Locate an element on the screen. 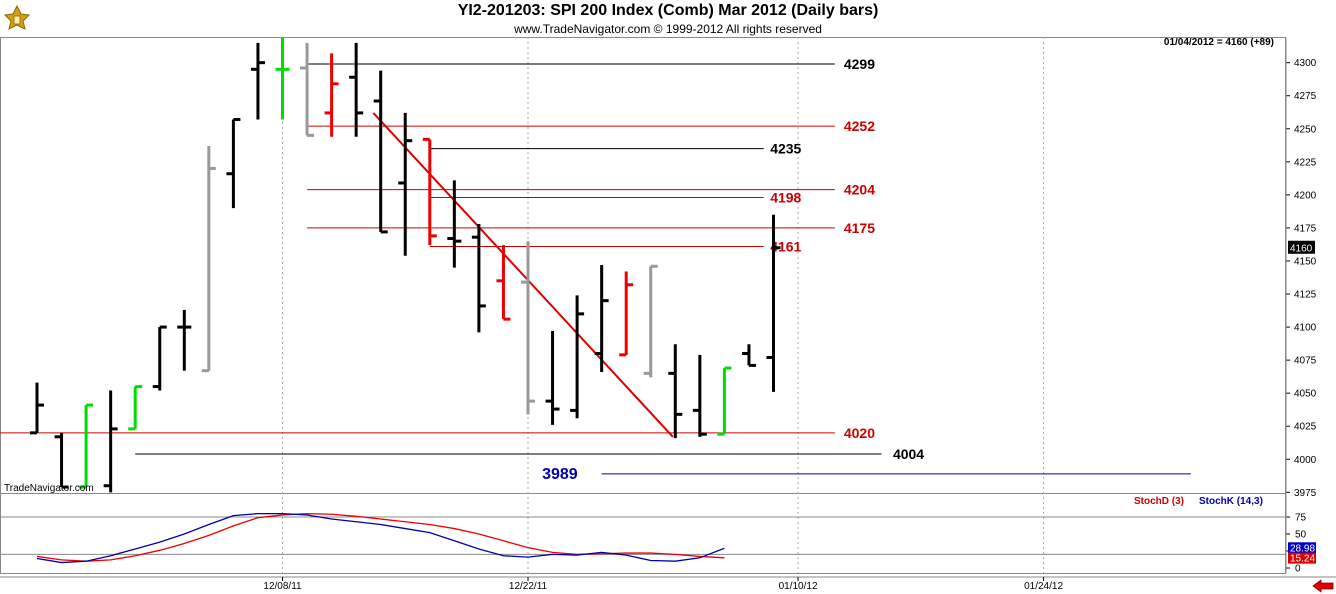 The image size is (1336, 594). date-tick-label: 01/10/12 is located at coordinates (798, 586).